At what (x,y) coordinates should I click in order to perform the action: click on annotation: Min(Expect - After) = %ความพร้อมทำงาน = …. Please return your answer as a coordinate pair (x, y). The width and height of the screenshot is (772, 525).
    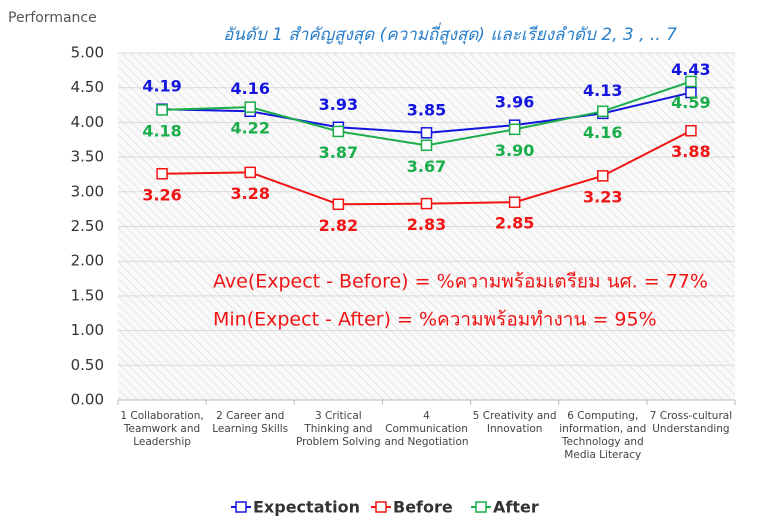
    Looking at the image, I should click on (435, 320).